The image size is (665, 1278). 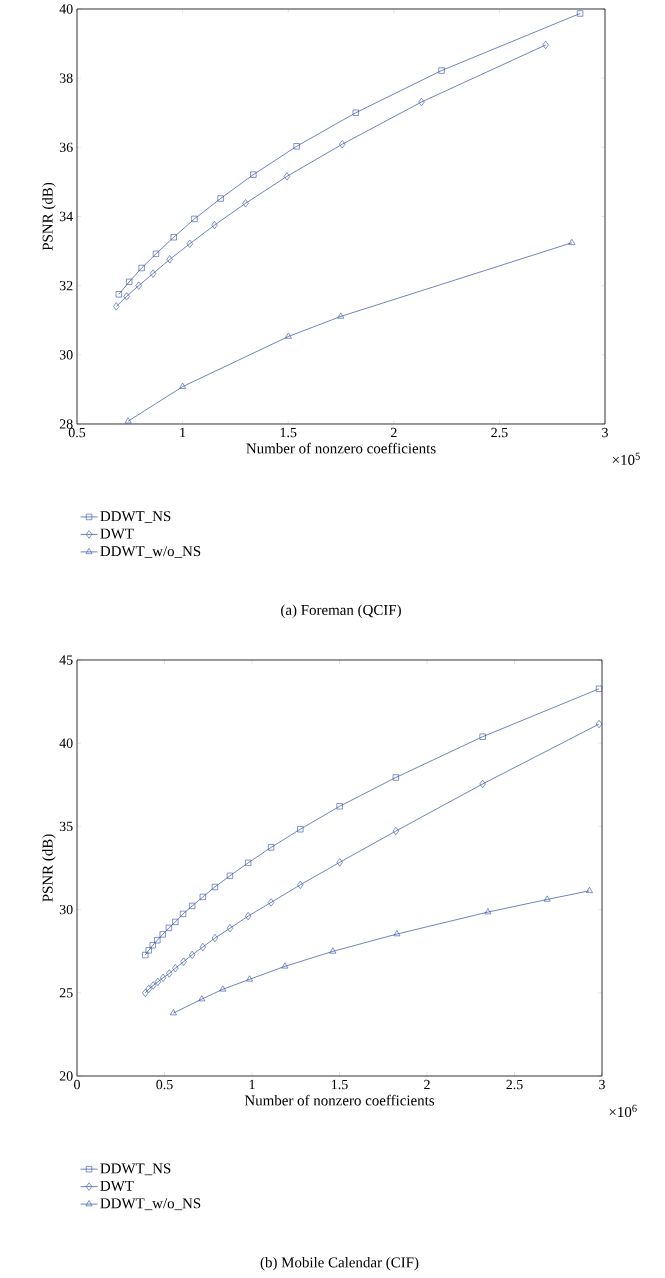 What do you see at coordinates (66, 424) in the screenshot?
I see `y-tick-label: 28` at bounding box center [66, 424].